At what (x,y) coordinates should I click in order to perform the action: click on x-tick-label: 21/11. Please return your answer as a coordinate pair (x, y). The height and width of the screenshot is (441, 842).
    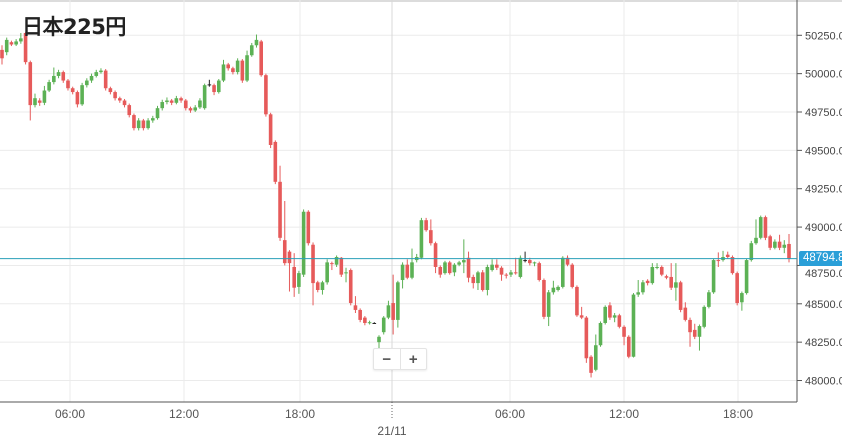
    Looking at the image, I should click on (391, 431).